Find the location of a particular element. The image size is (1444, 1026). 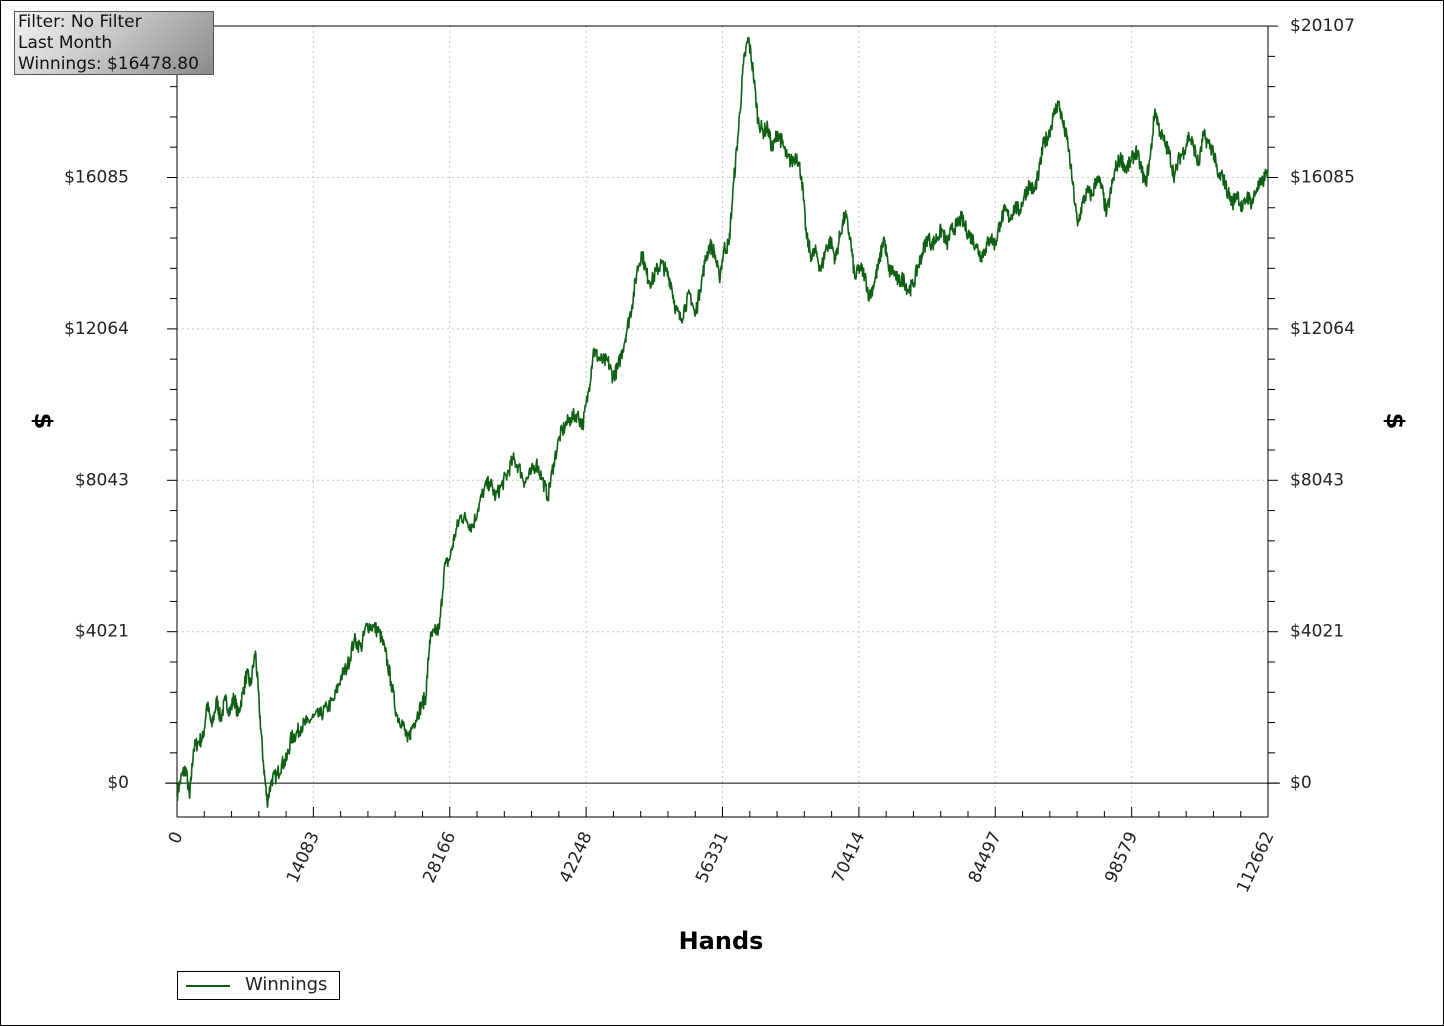

y-tick-label-right: $12064 is located at coordinates (1322, 329).